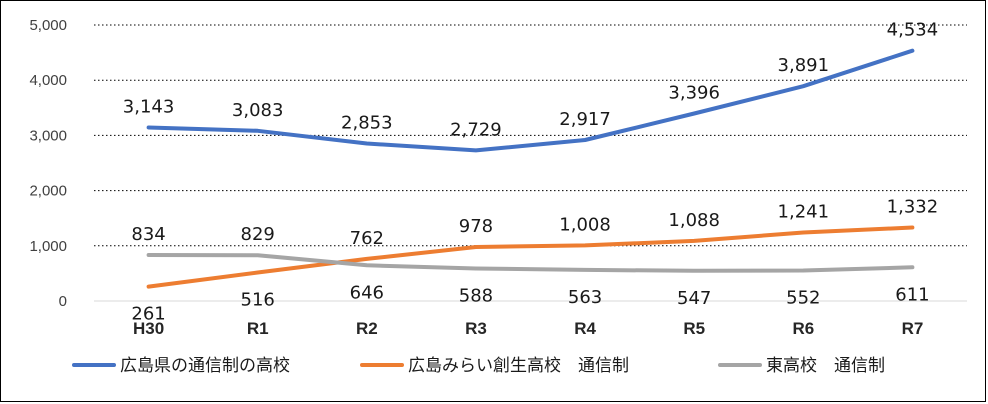 The height and width of the screenshot is (404, 988). I want to click on data-label: 552, so click(803, 298).